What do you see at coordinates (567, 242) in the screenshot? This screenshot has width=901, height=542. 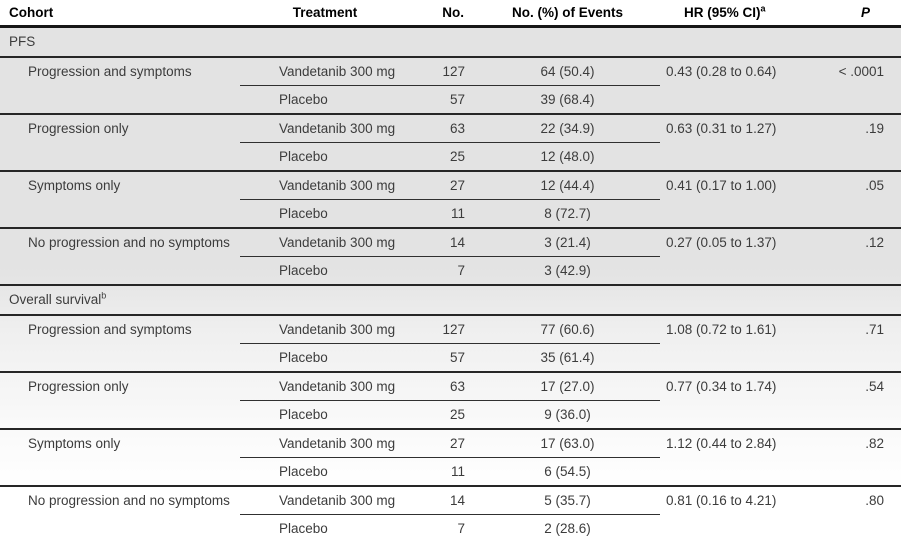 I see `events-cell: 3 (21.4)` at bounding box center [567, 242].